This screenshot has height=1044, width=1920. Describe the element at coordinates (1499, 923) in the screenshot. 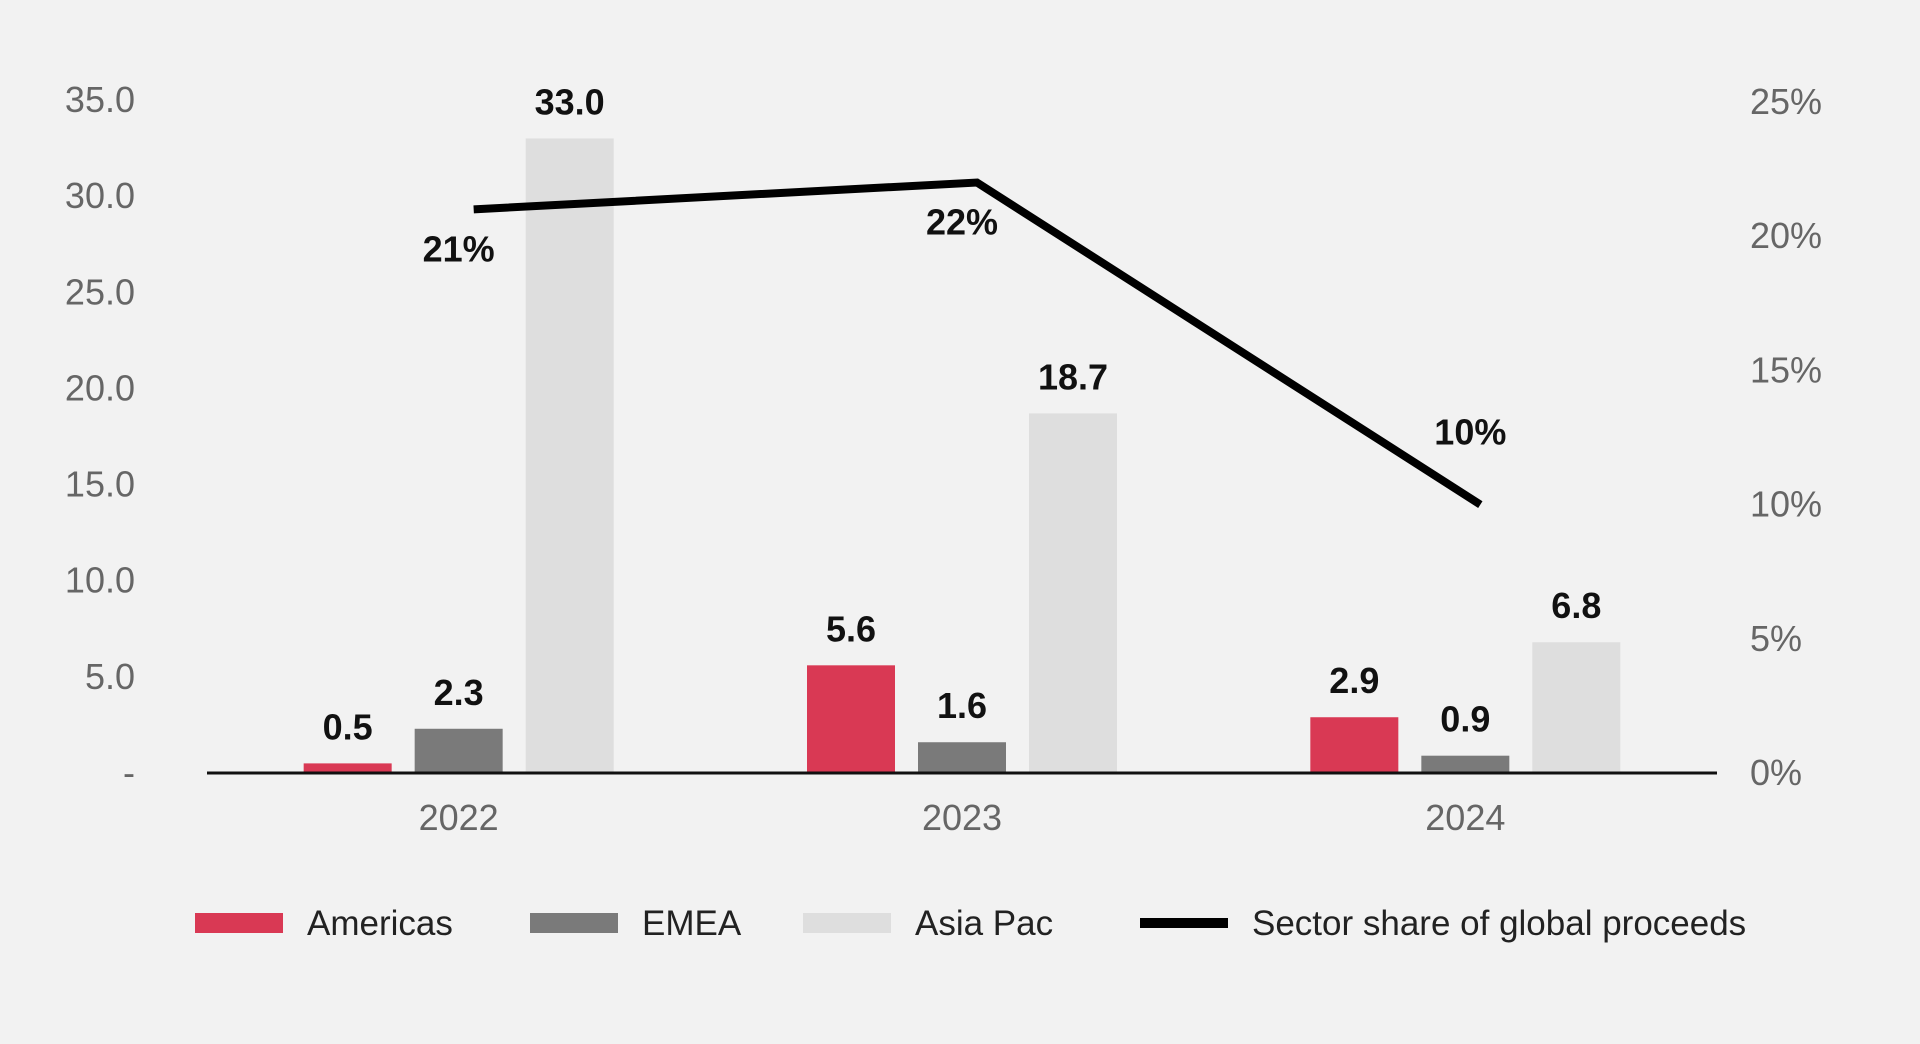

I see `legend-label: Sector share of global proceeds` at that location.